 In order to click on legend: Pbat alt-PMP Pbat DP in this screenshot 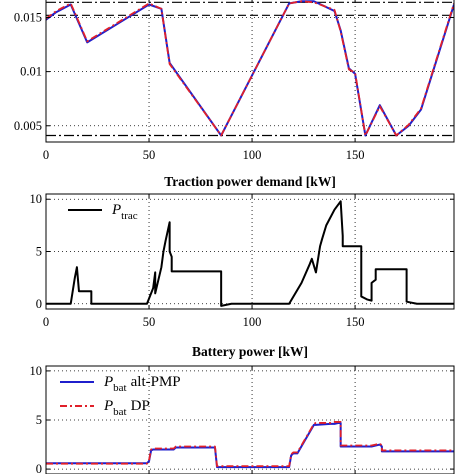, I will do `click(120, 396)`.